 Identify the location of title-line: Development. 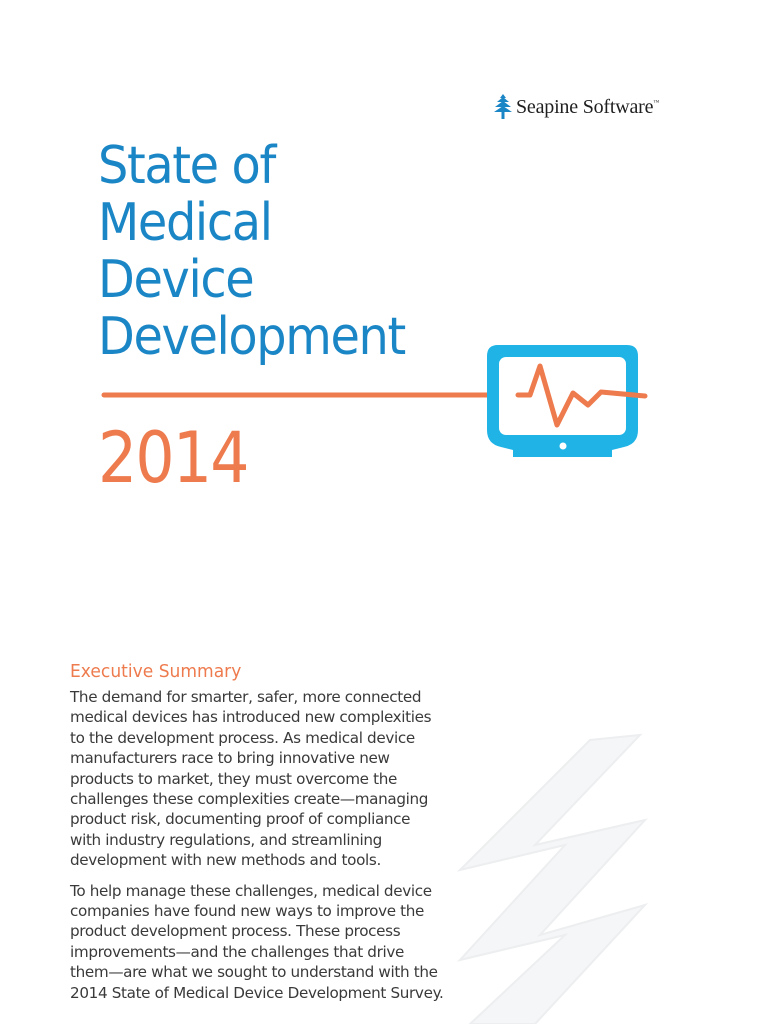
(252, 337).